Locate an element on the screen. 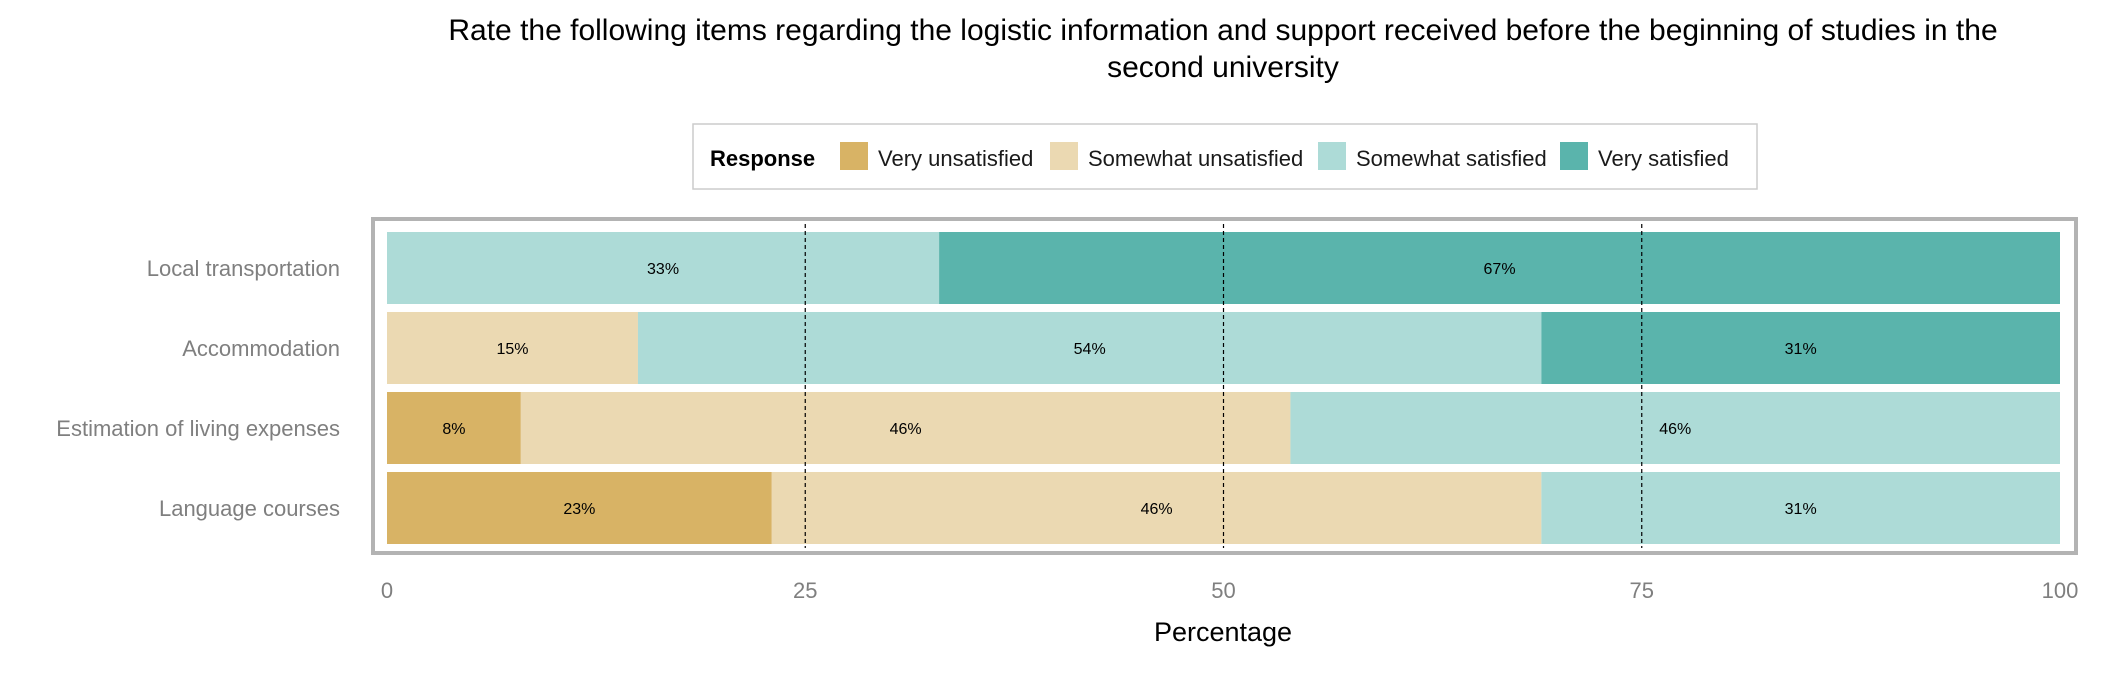  category-label: Local transportation is located at coordinates (243, 268).